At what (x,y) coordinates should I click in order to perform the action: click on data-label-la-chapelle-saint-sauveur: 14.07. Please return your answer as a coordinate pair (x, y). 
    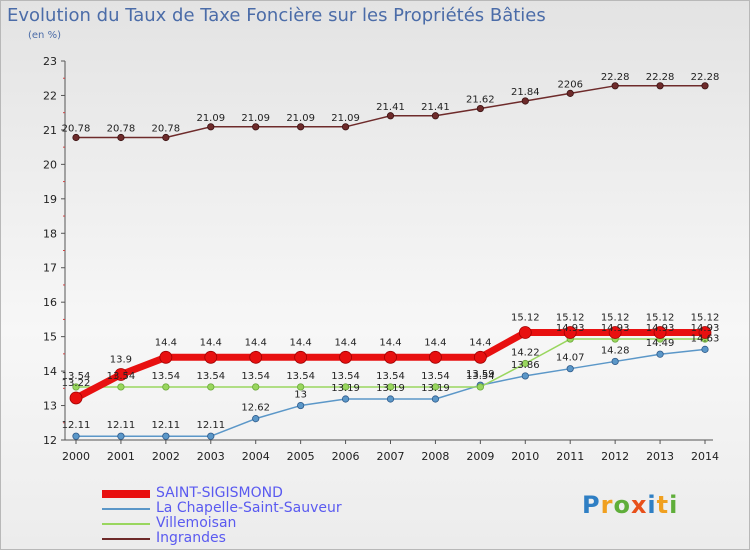
    Looking at the image, I should click on (570, 358).